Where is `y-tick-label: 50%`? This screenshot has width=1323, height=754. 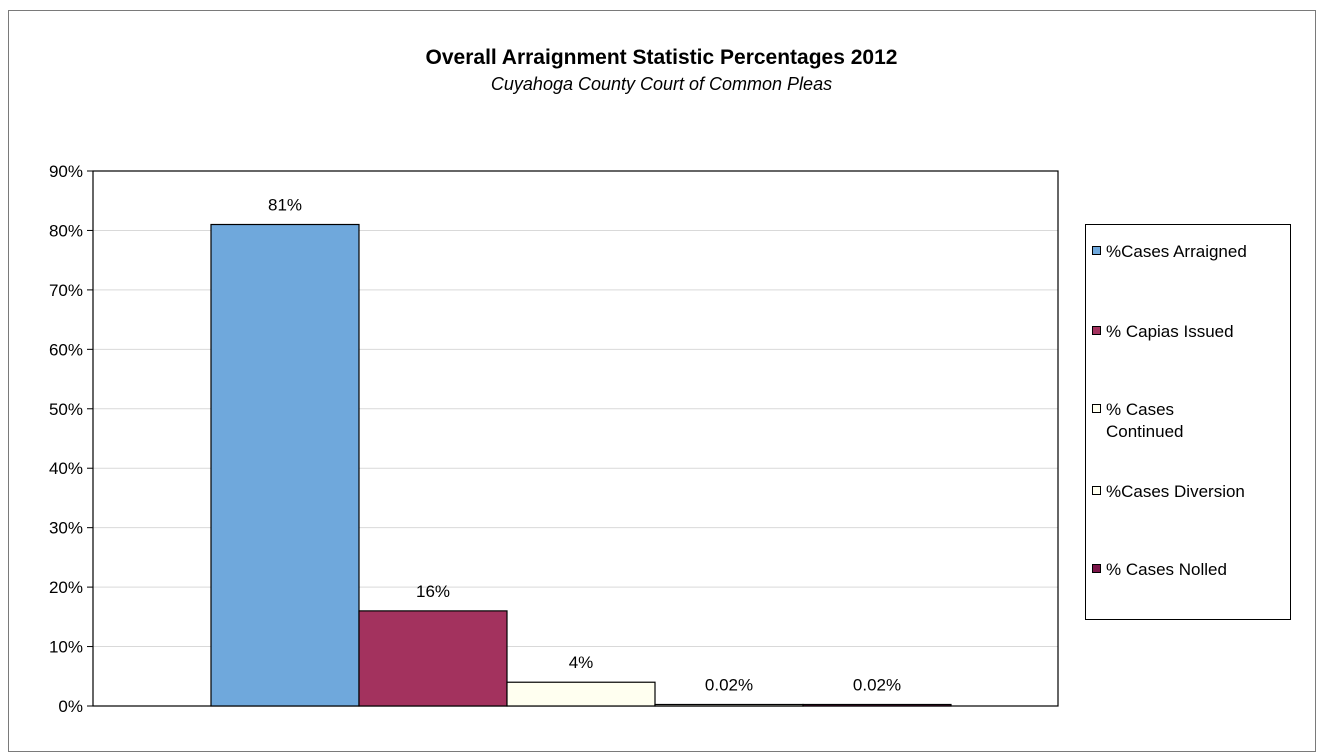 y-tick-label: 50% is located at coordinates (66, 409).